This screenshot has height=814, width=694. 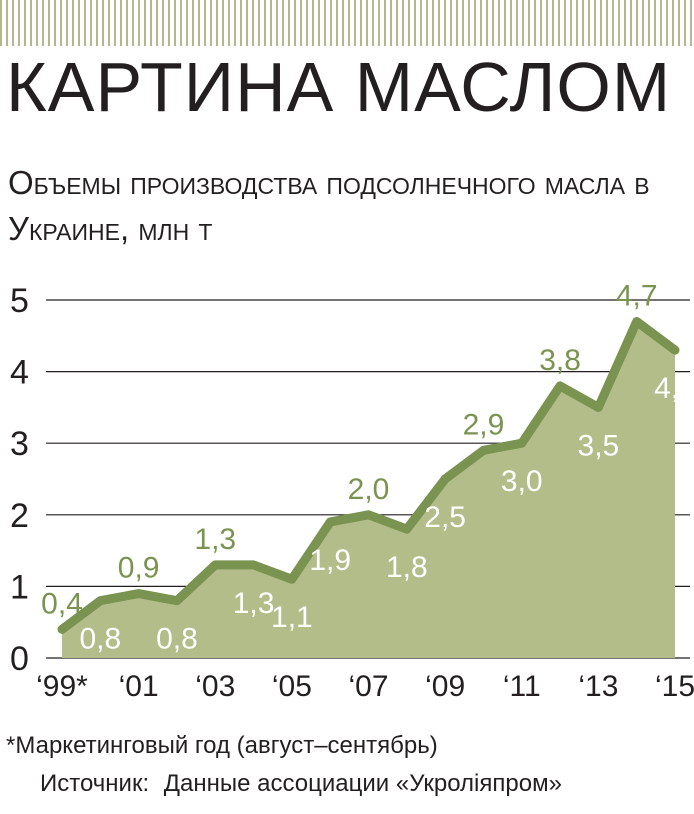 I want to click on x-tick-label: ‘07, so click(x=368, y=685).